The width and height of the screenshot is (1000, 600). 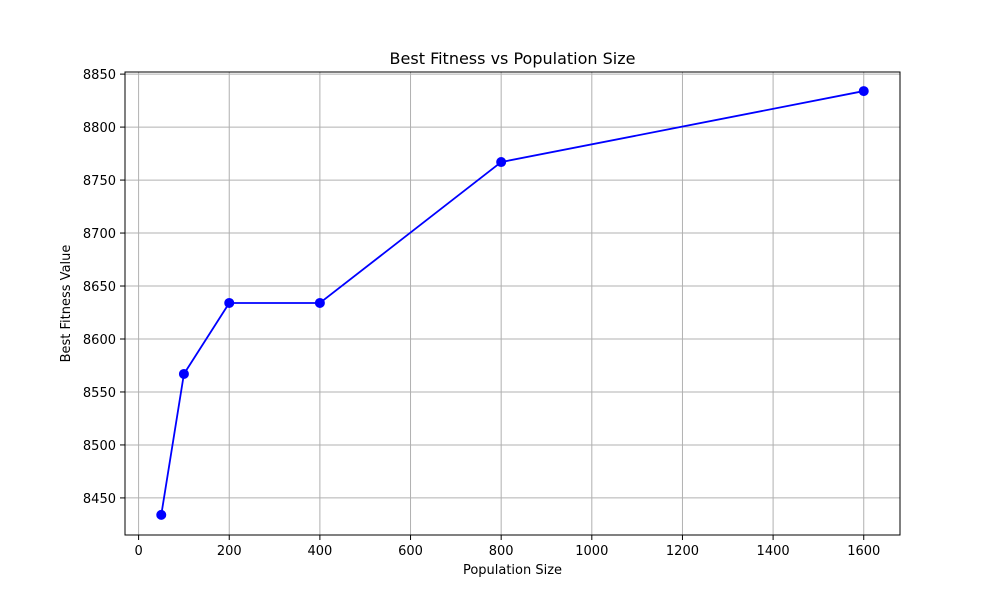 I want to click on x-tick-label: 1600, so click(x=863, y=551).